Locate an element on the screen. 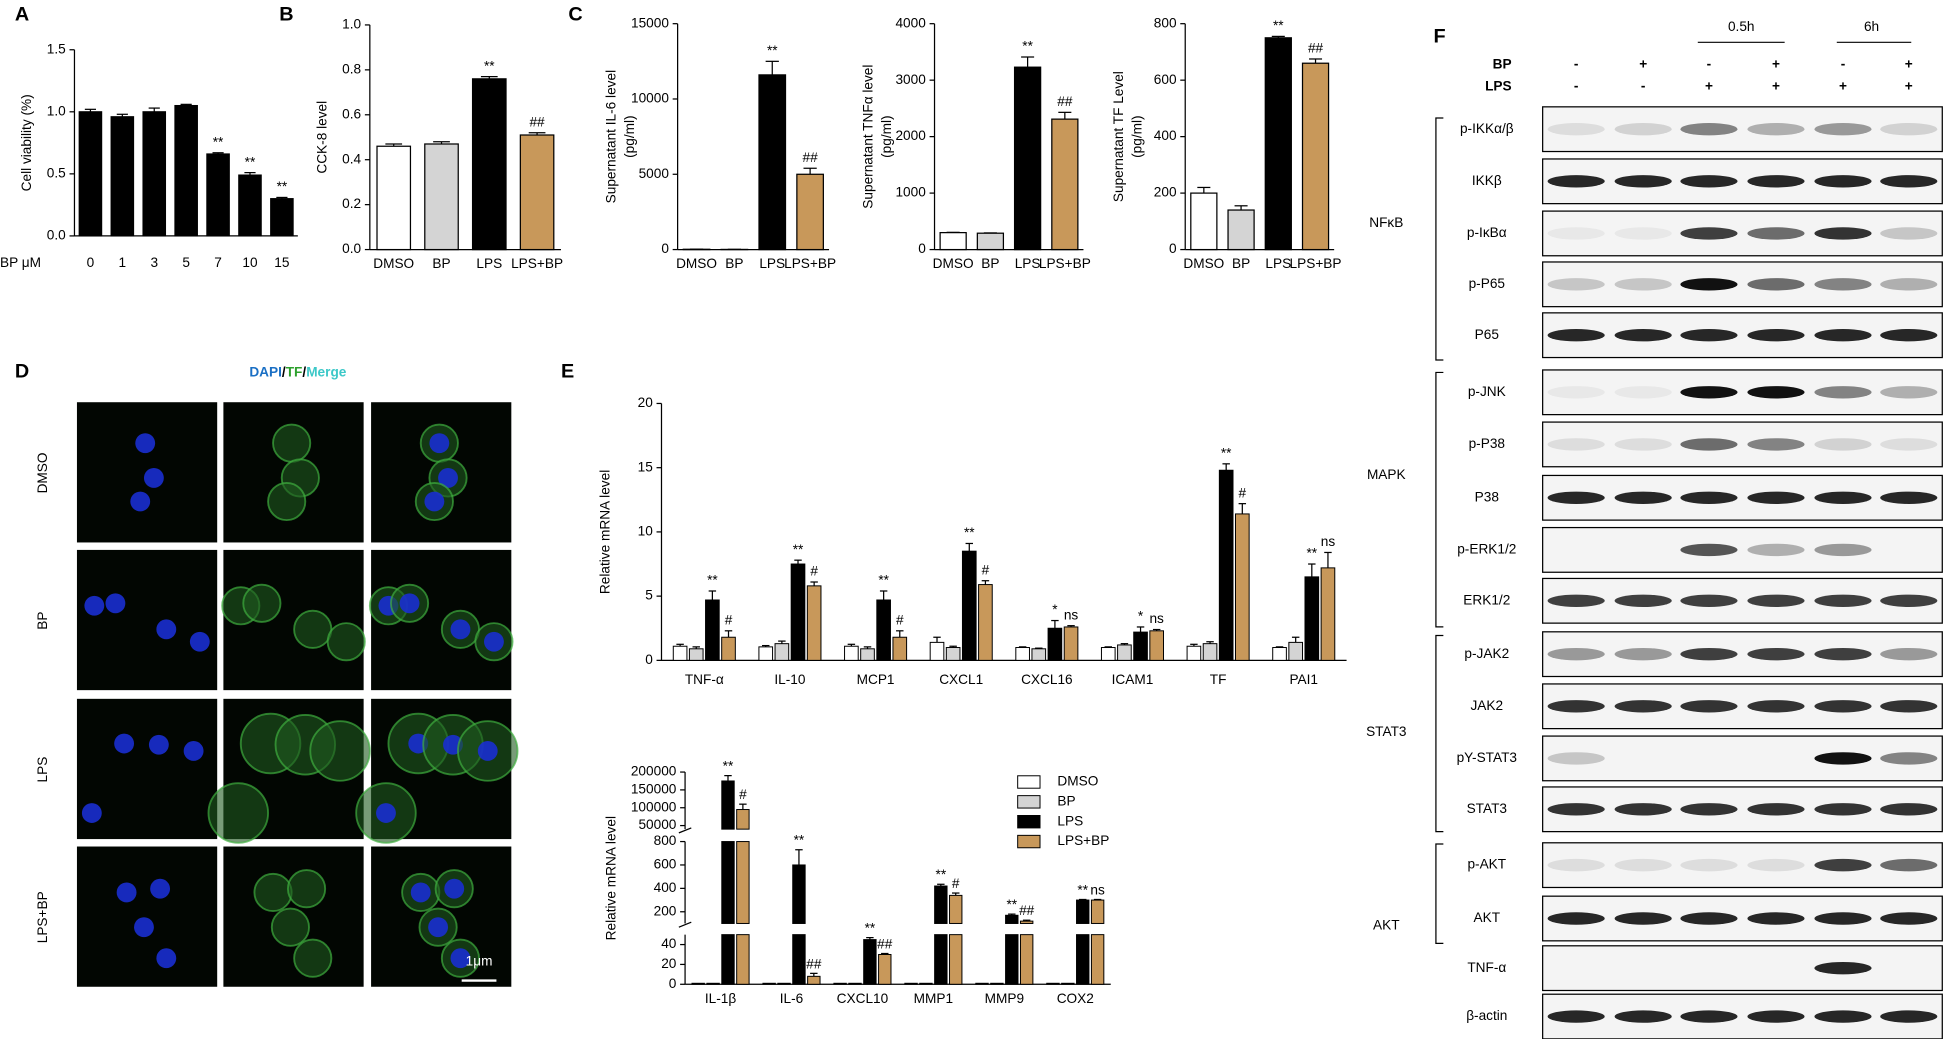 Image resolution: width=1946 pixels, height=1039 pixels. x-tick-label: CXCL1 is located at coordinates (961, 679).